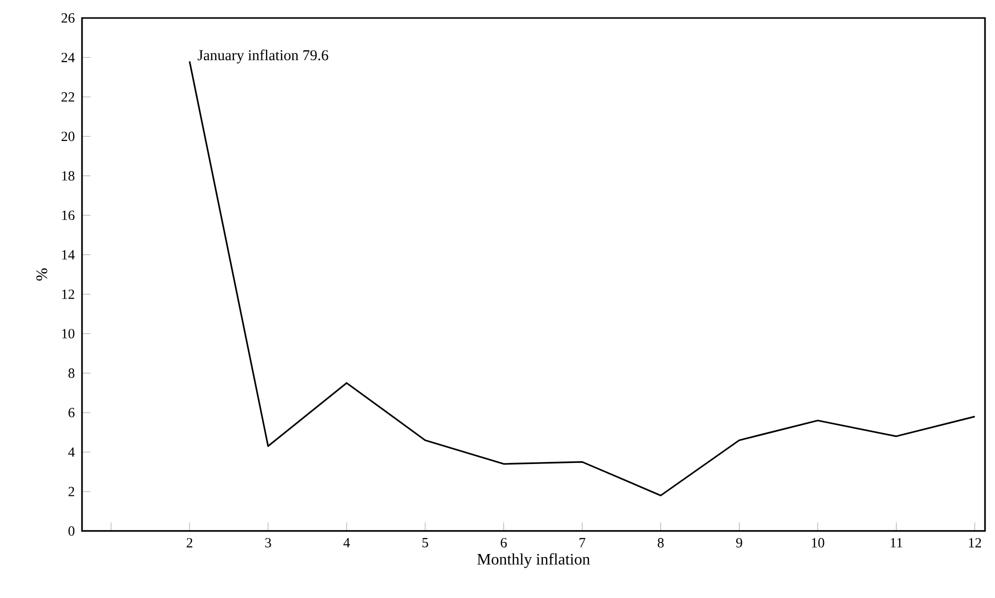 The width and height of the screenshot is (995, 598). Describe the element at coordinates (68, 333) in the screenshot. I see `y-tick-label: 10` at that location.